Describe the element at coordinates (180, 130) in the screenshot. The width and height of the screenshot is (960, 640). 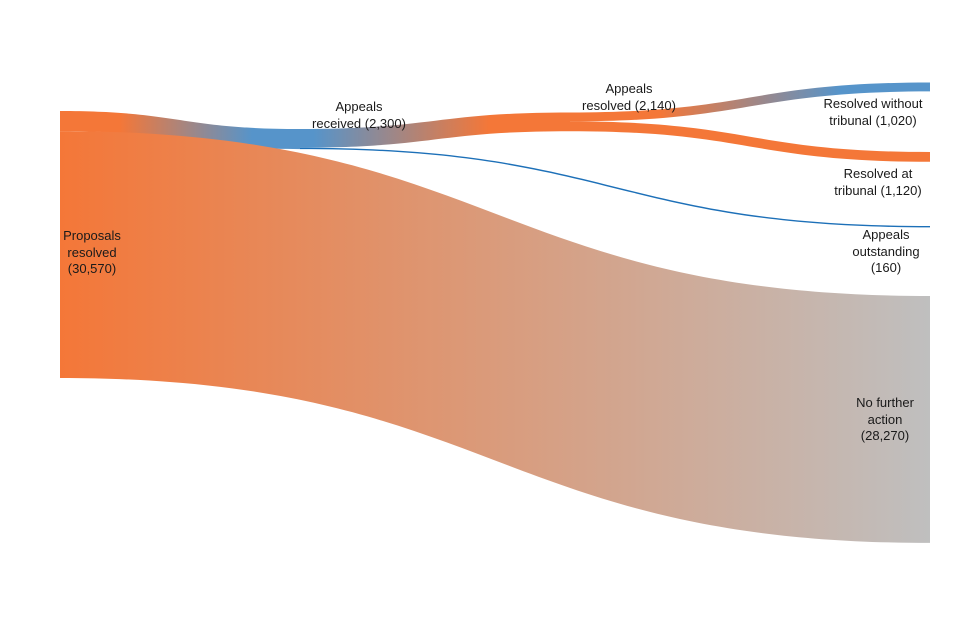
I see `flow-proposals-to-received` at that location.